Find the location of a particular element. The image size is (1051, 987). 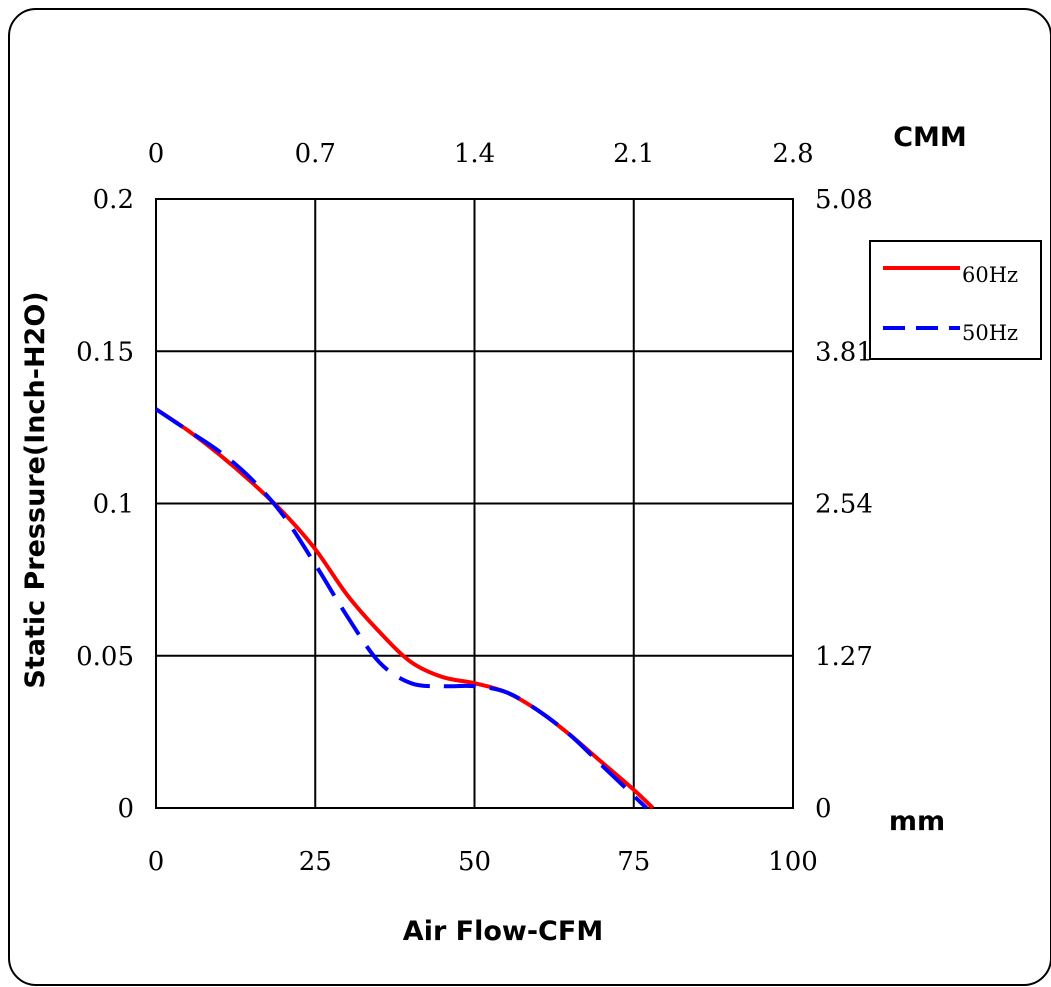

top-axis-ticks: 0 0.7 1.4 2.1 2.8 is located at coordinates (481, 154).